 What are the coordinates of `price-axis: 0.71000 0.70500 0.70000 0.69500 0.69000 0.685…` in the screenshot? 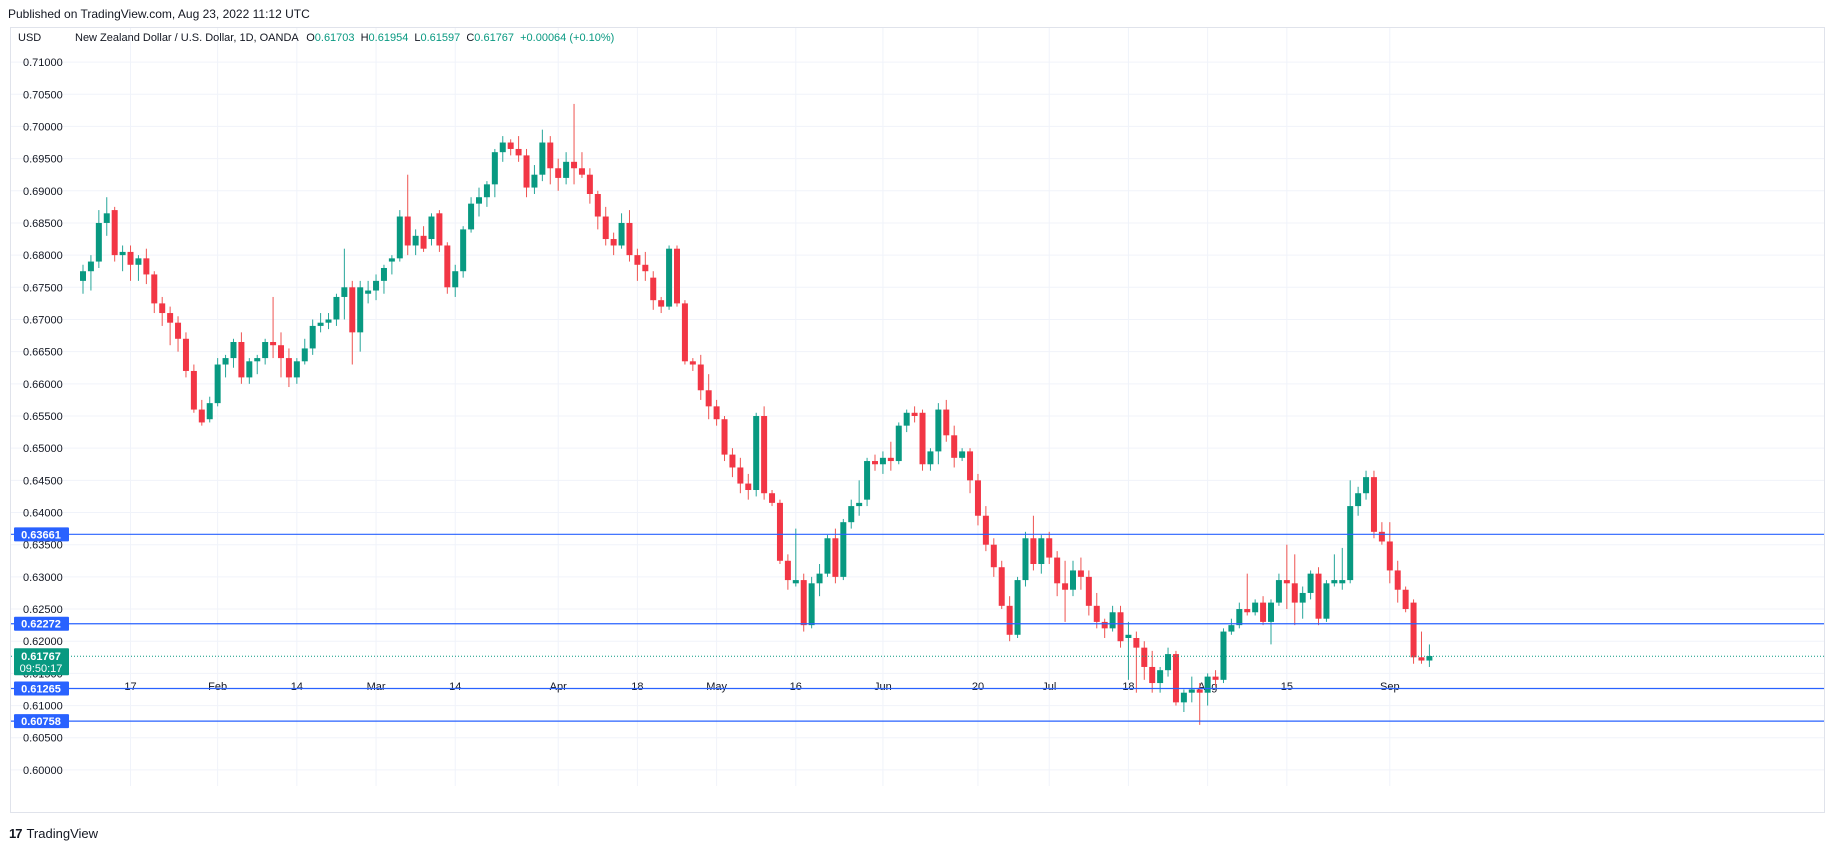 It's located at (43, 417).